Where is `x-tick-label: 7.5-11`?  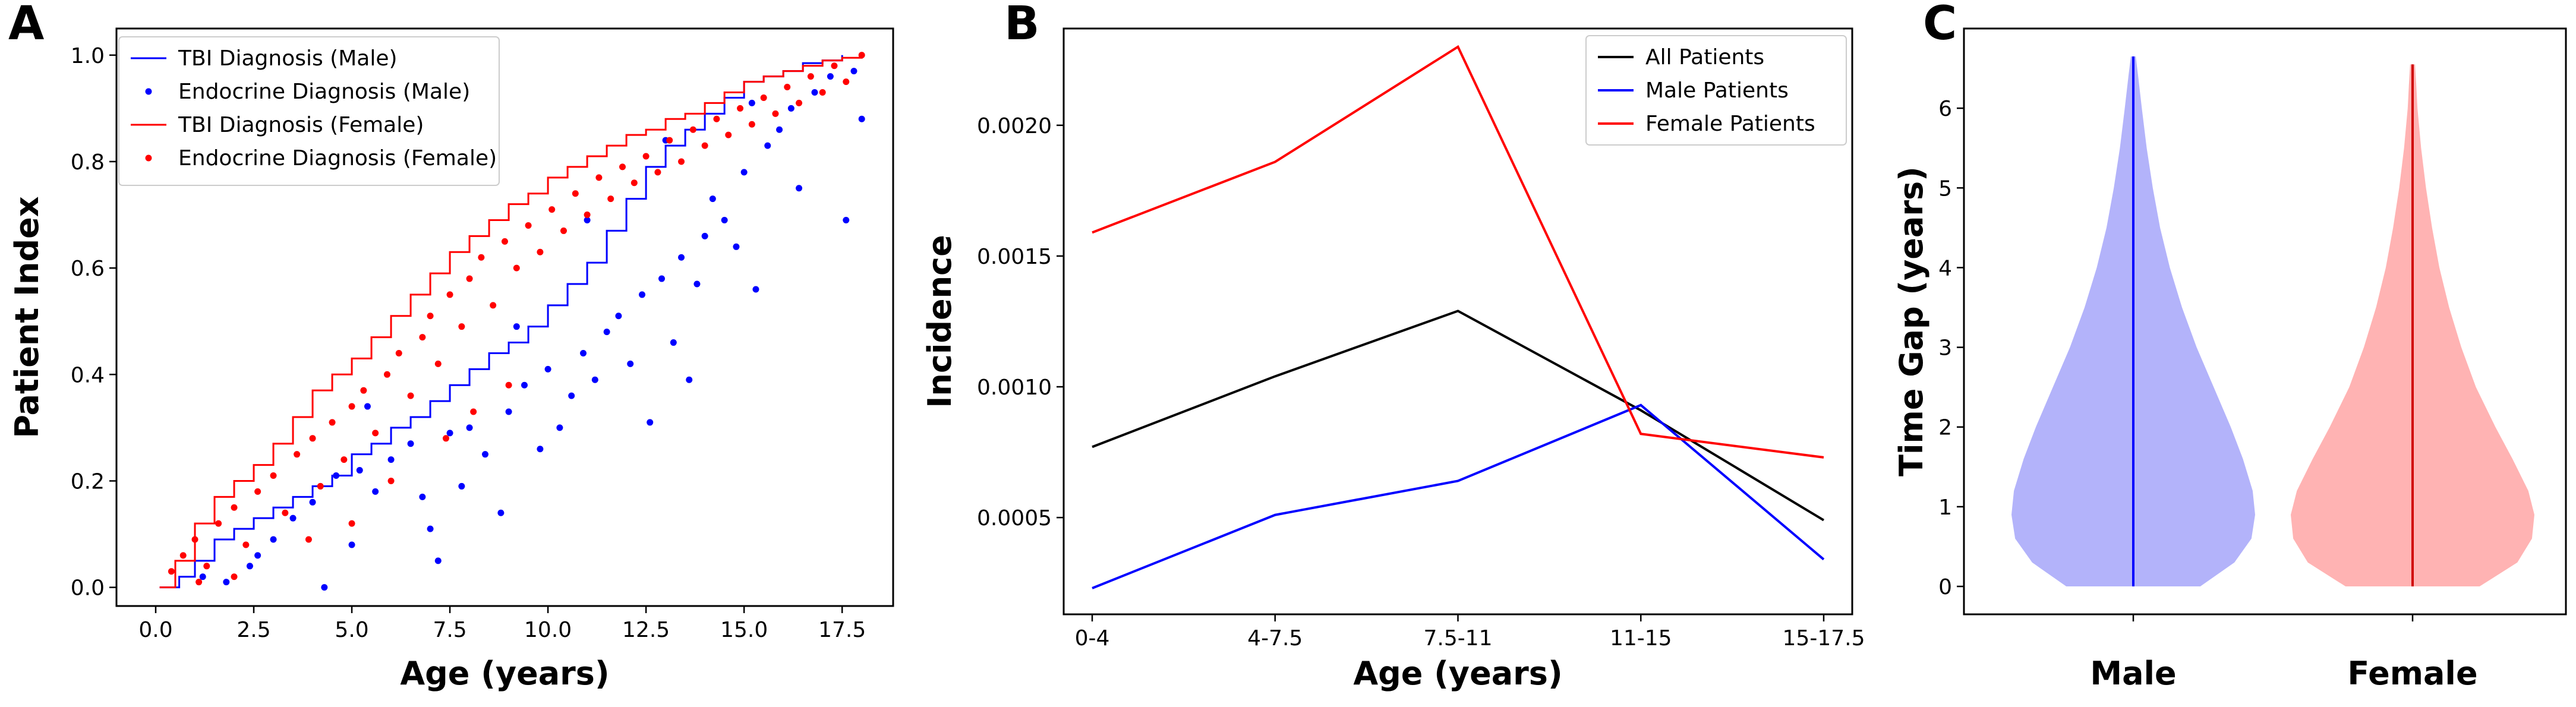
x-tick-label: 7.5-11 is located at coordinates (1458, 638).